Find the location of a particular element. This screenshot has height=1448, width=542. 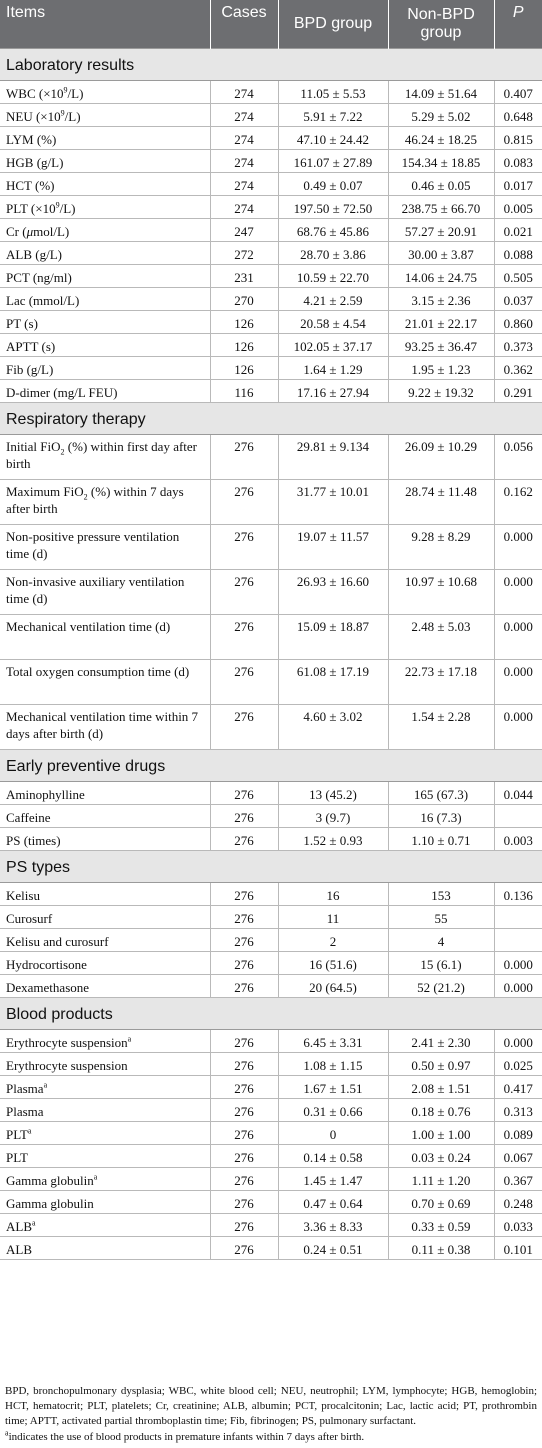

section-title: Laboratory results is located at coordinates (271, 64).